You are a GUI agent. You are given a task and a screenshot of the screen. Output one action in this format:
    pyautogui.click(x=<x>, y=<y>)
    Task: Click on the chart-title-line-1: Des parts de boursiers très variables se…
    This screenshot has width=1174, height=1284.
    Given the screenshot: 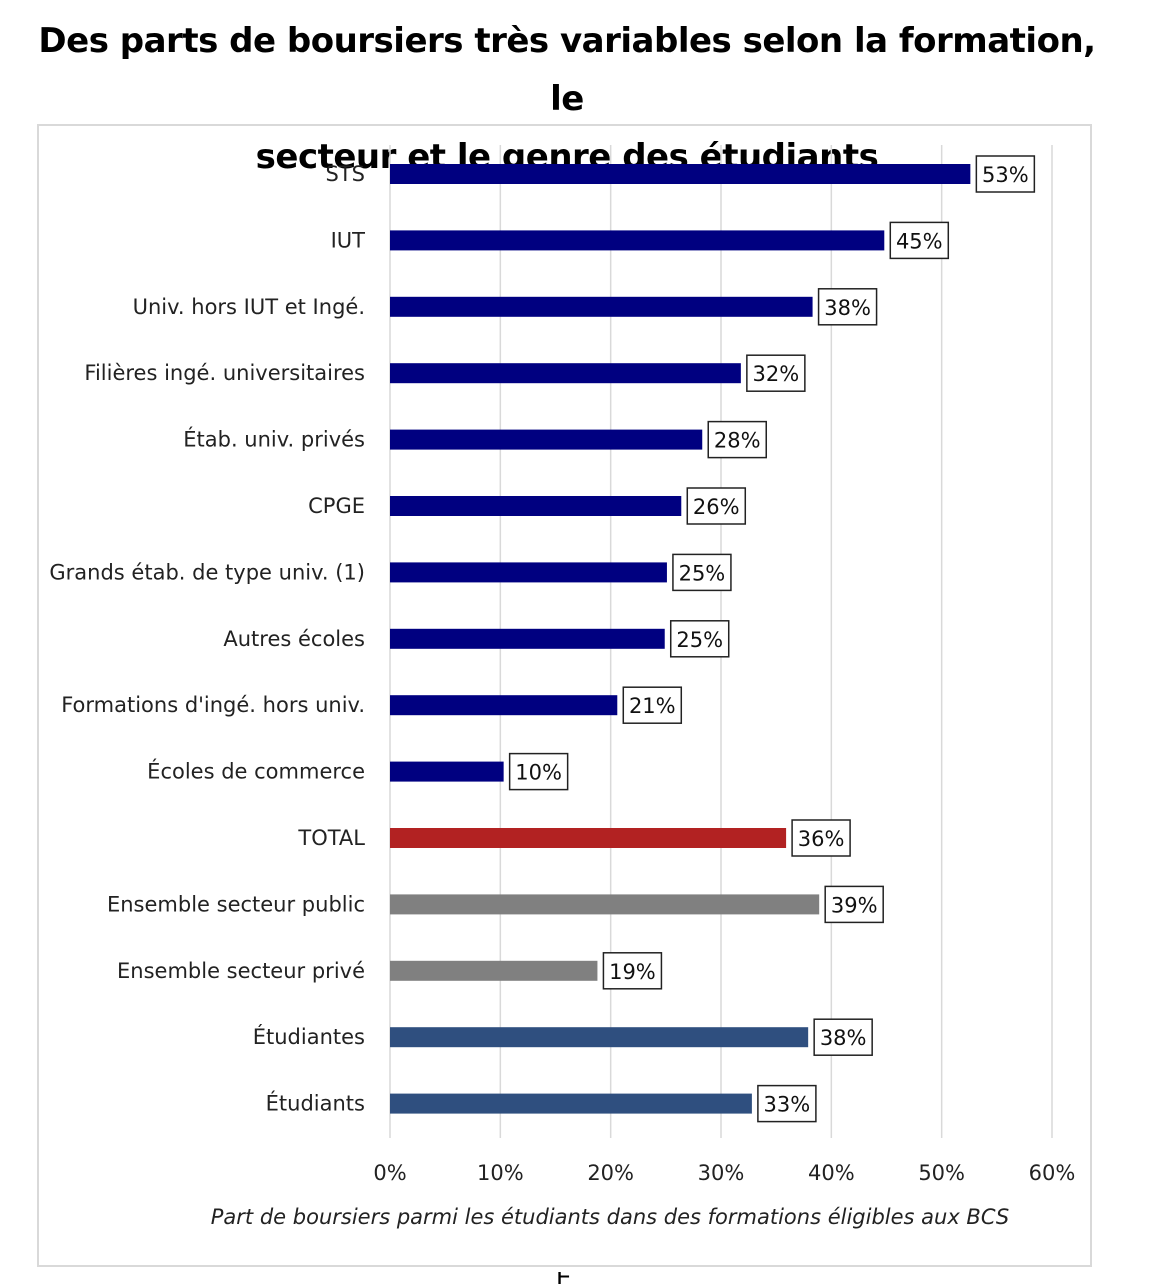 What is the action you would take?
    pyautogui.click(x=567, y=70)
    